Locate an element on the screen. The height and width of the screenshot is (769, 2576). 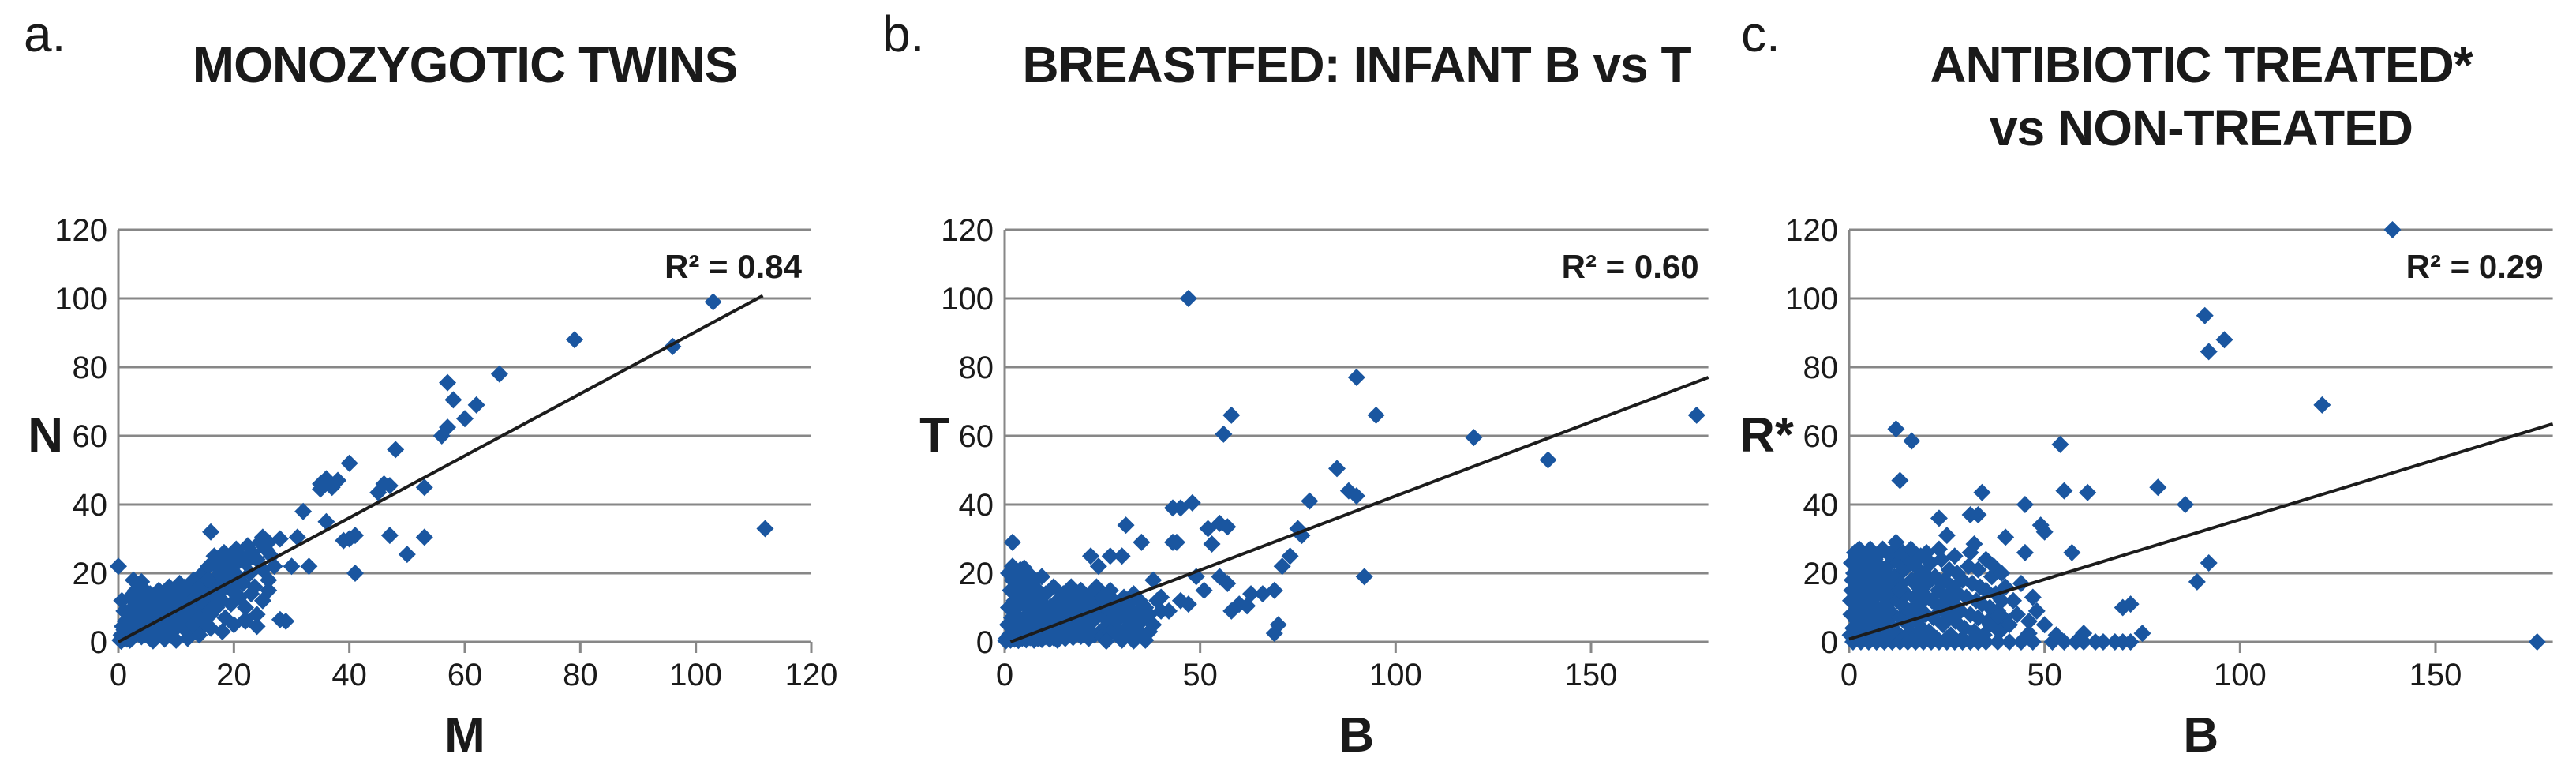
y-tick-label: 40 is located at coordinates (90, 505).